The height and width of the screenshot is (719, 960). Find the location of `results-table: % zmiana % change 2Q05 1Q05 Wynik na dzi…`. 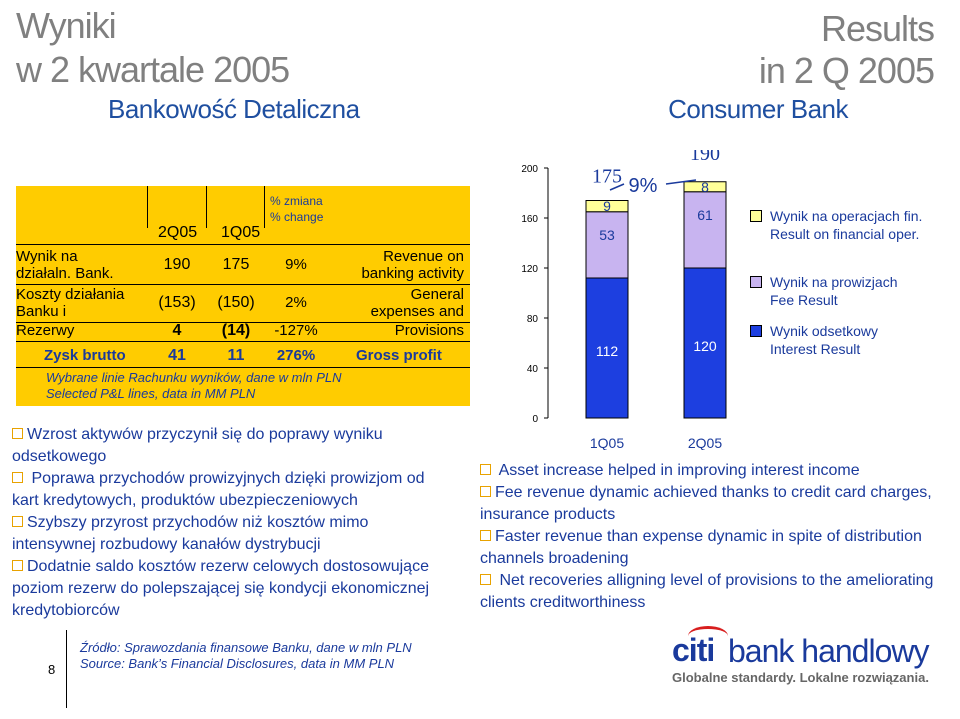

results-table: % zmiana % change 2Q05 1Q05 Wynik na dzi… is located at coordinates (243, 296).